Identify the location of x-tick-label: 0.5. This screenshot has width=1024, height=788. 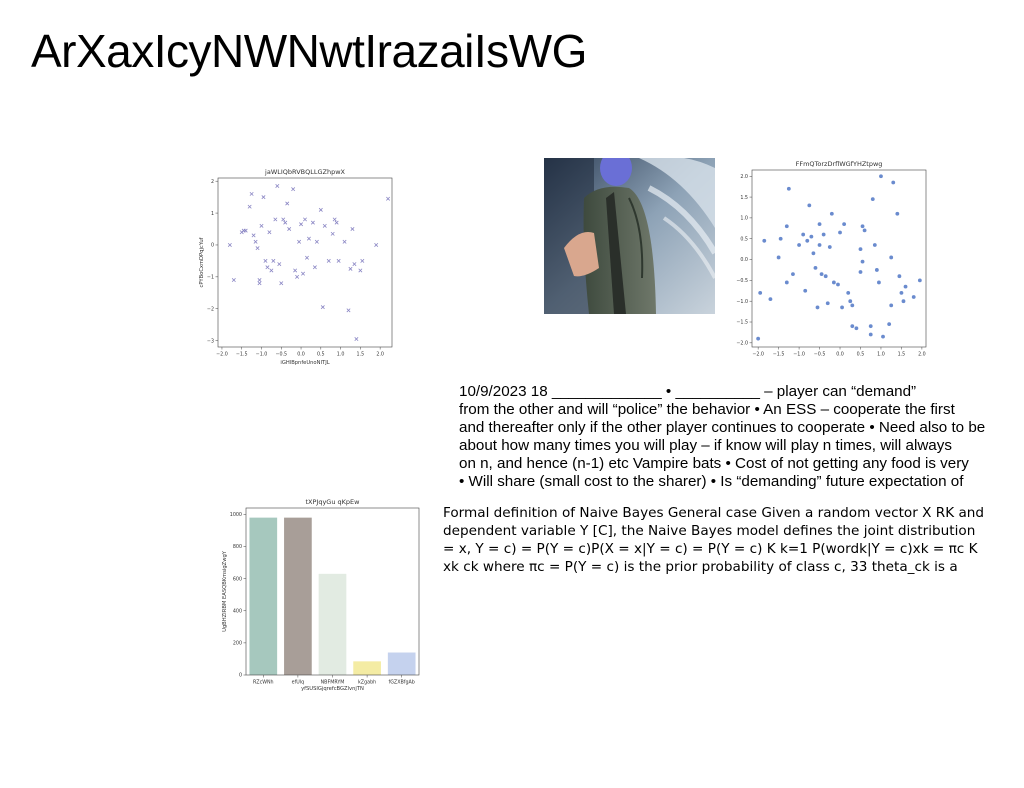
(321, 355).